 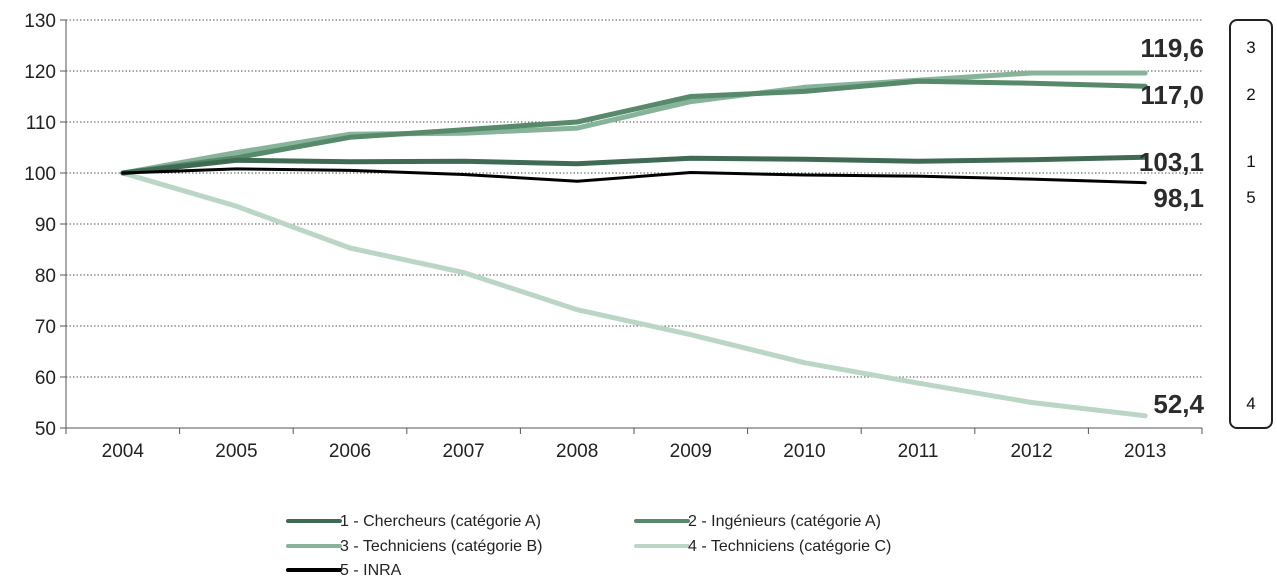 What do you see at coordinates (1250, 197) in the screenshot?
I see `rank-number: 5` at bounding box center [1250, 197].